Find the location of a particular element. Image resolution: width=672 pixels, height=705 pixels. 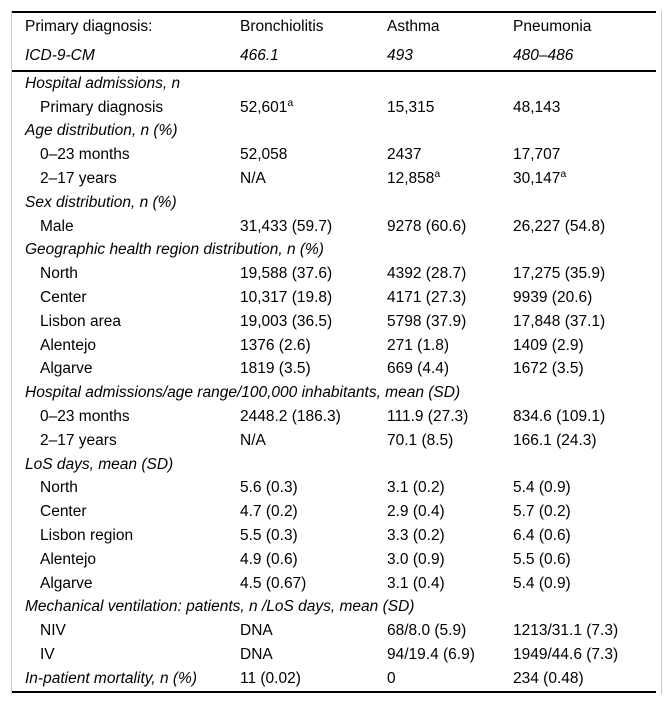

row-label: Lisbon area is located at coordinates (81, 321).